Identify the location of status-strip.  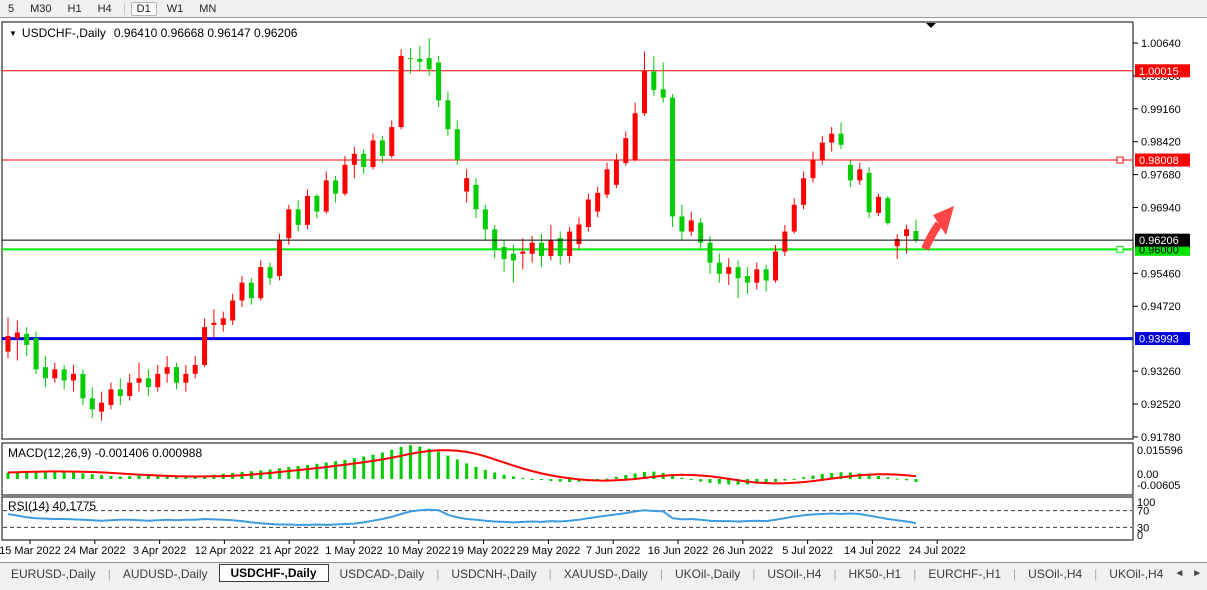
(603, 587).